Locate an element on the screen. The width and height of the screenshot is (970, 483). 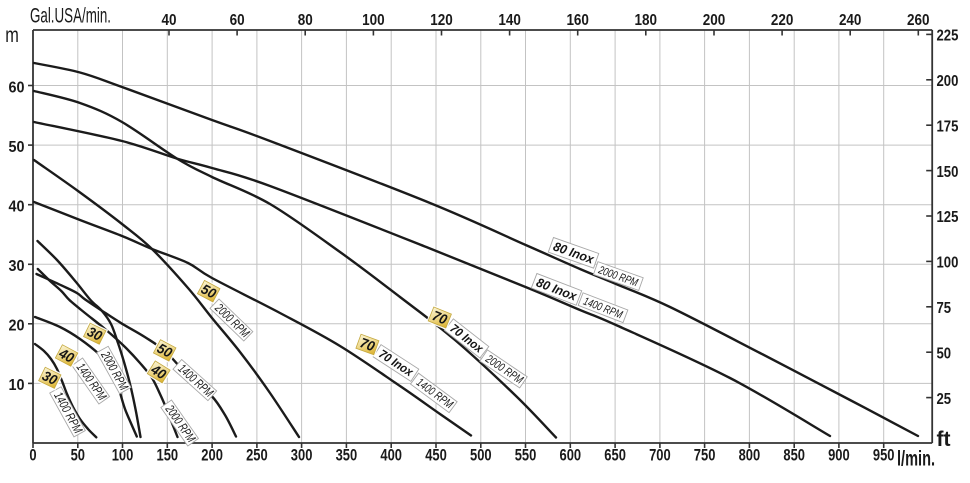
svg-text: 225 is located at coordinates (948, 36).